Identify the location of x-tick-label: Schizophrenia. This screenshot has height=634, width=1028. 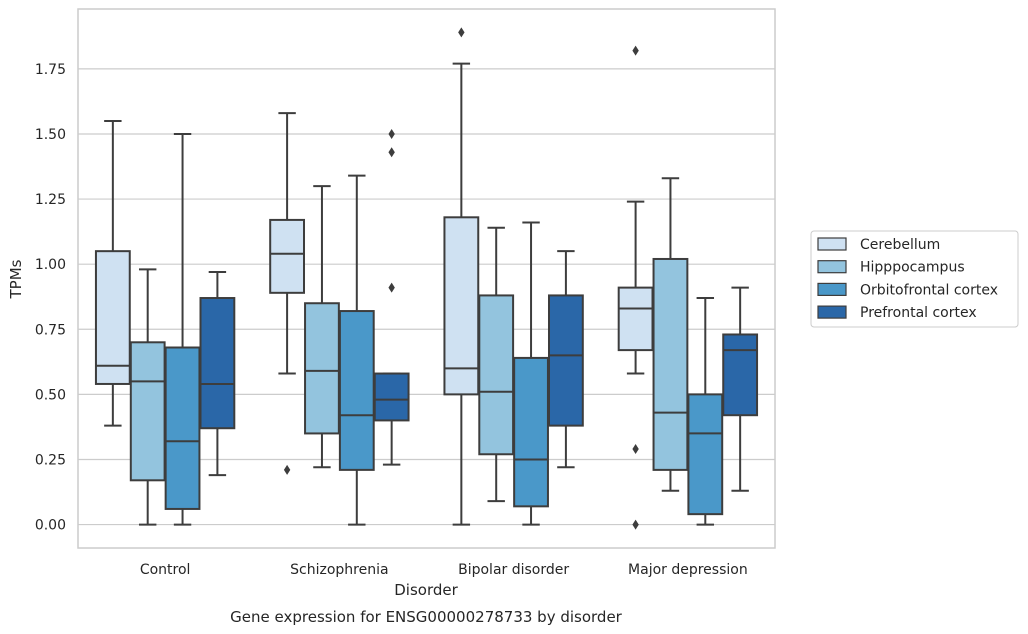
(339, 570).